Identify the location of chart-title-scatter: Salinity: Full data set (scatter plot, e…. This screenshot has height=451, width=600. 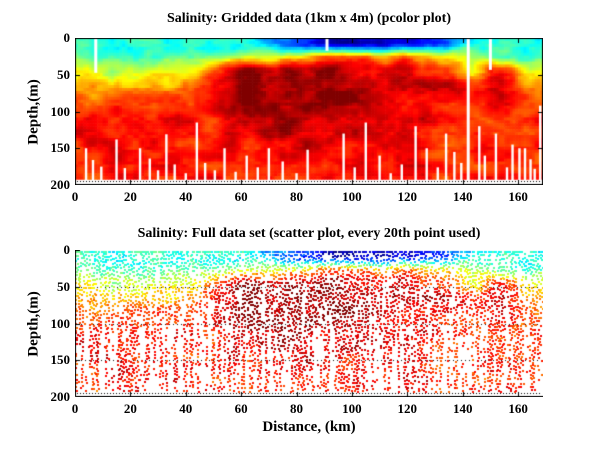
(309, 233).